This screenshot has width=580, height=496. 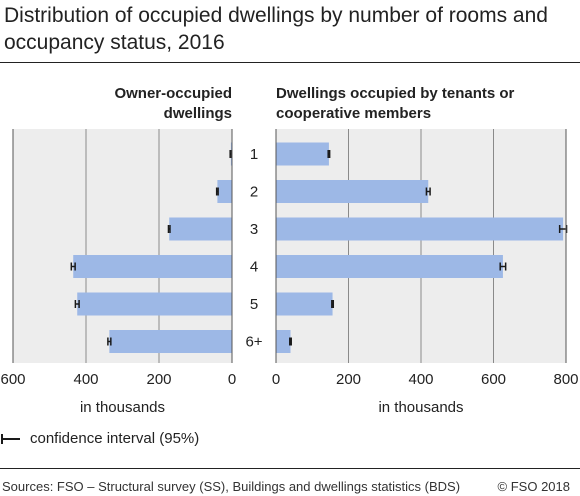 I want to click on tenant-x-axis-label: in thousands, so click(x=420, y=407).